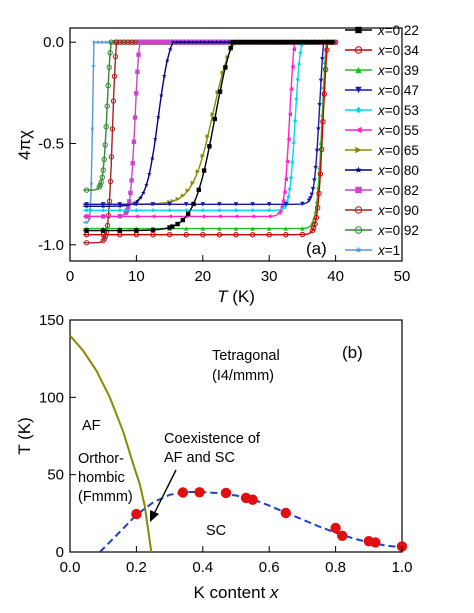 The image size is (474, 613). Describe the element at coordinates (398, 170) in the screenshot. I see `legend-label: x=0.80` at that location.